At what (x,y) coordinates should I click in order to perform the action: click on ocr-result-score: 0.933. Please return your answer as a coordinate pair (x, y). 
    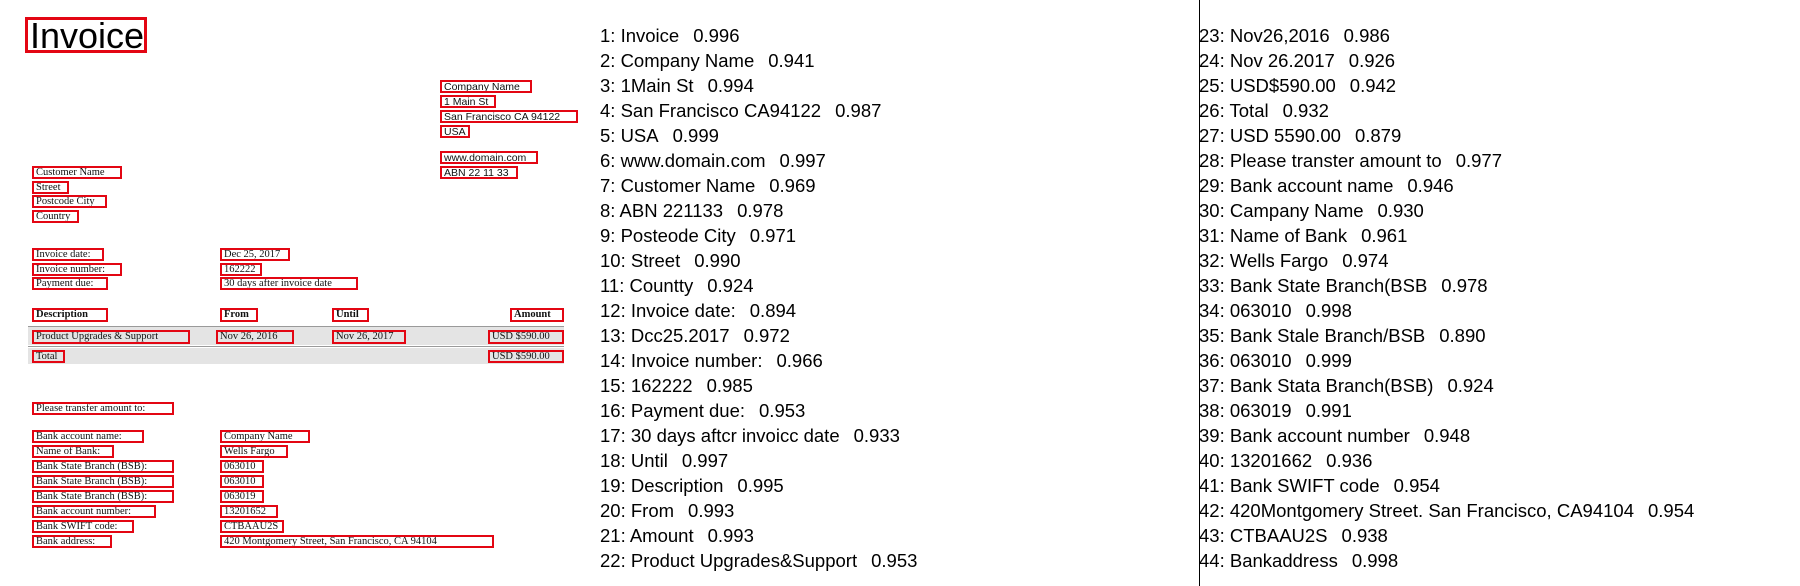
    Looking at the image, I should click on (876, 435).